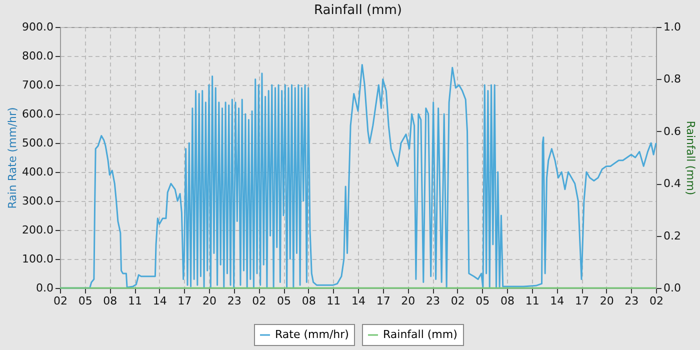 This screenshot has height=350, width=700. I want to click on y2-tick-label: 0.0, so click(672, 288).